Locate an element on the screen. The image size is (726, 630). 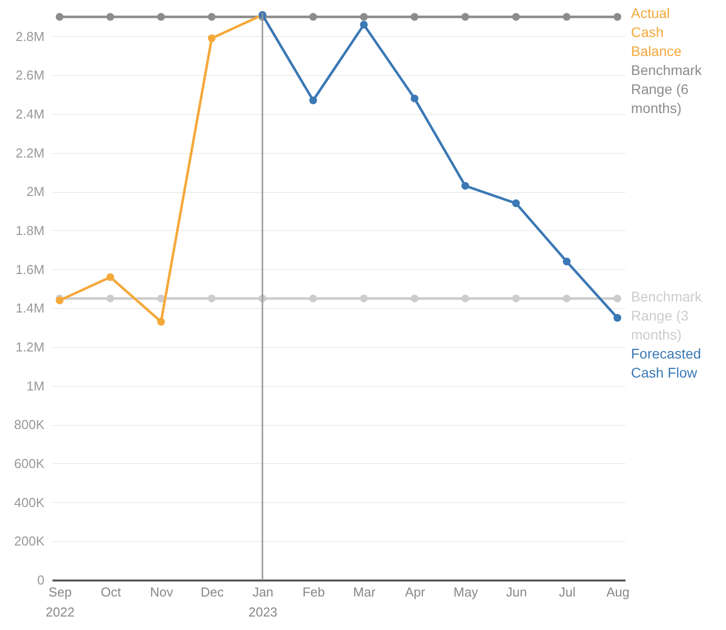
y-tick-label: 2M is located at coordinates (35, 192).